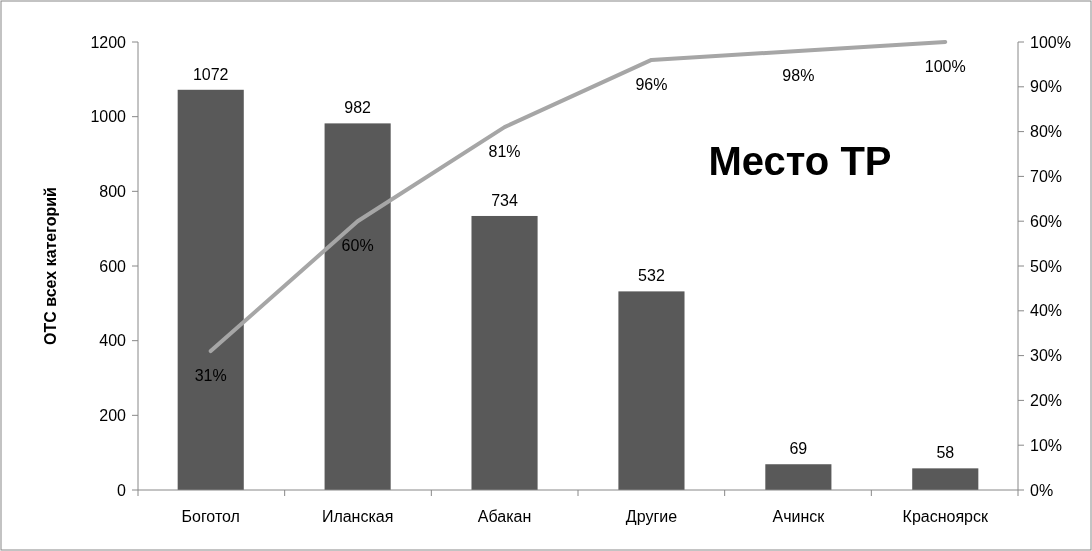 Image resolution: width=1092 pixels, height=551 pixels. Describe the element at coordinates (210, 516) in the screenshot. I see `x-tick-label: Боготол` at that location.